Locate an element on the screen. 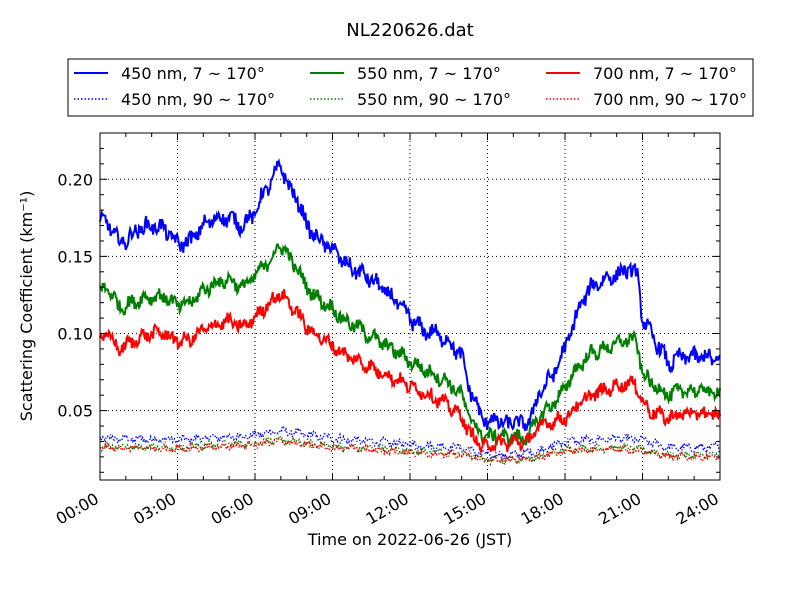 The width and height of the screenshot is (800, 600). x-tick-label: 12:00 is located at coordinates (387, 509).